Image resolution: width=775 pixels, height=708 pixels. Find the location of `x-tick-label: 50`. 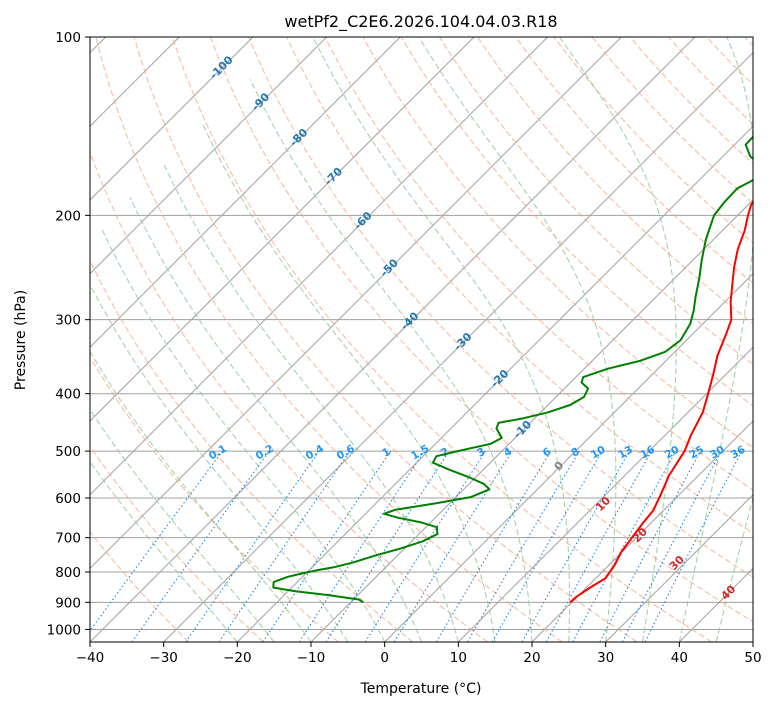

x-tick-label: 50 is located at coordinates (752, 658).